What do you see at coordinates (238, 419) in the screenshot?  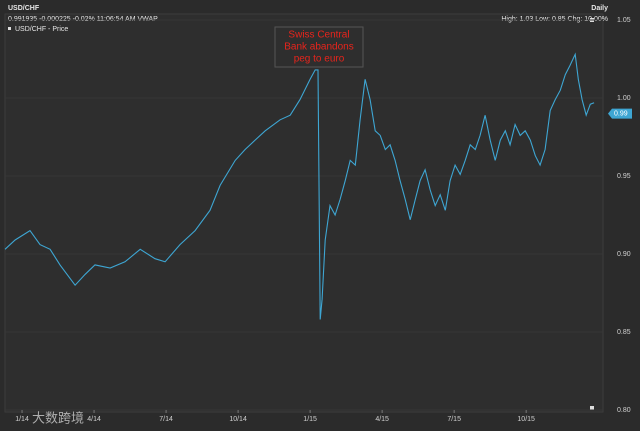 I see `x-tick-label: 10/14` at bounding box center [238, 419].